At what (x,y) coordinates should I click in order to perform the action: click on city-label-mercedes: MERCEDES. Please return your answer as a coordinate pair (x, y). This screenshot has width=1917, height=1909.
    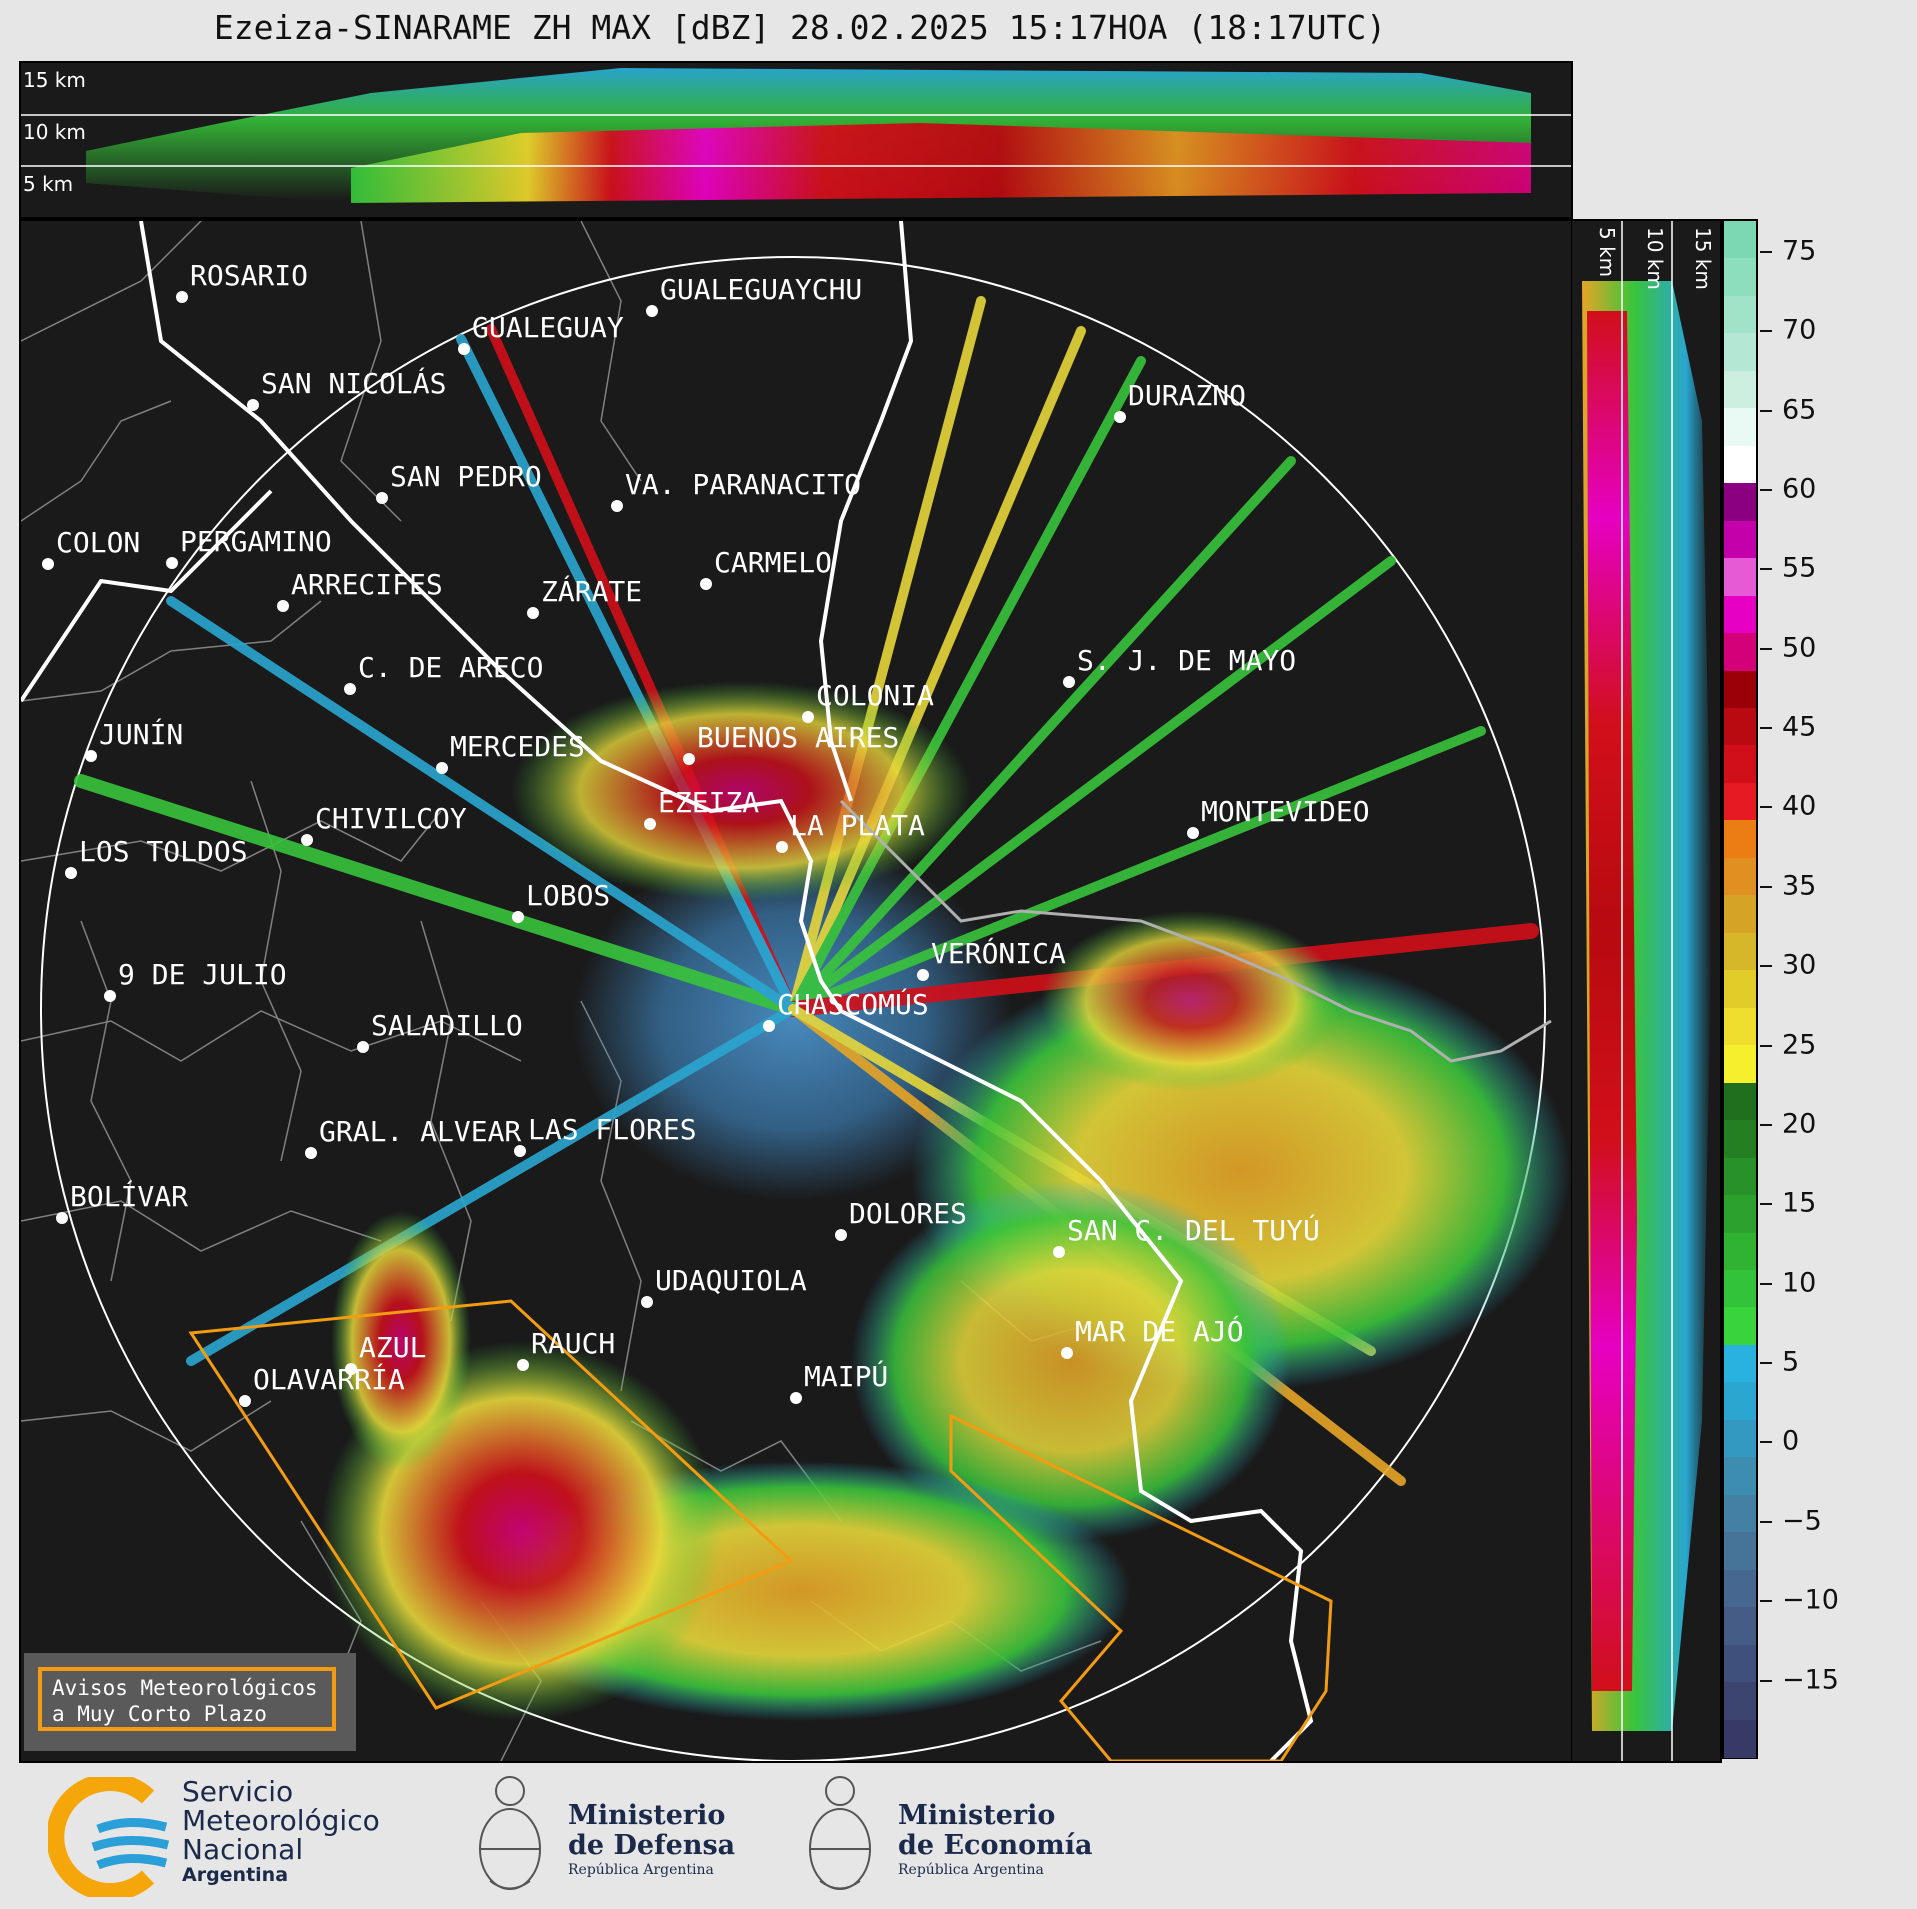
    Looking at the image, I should click on (517, 746).